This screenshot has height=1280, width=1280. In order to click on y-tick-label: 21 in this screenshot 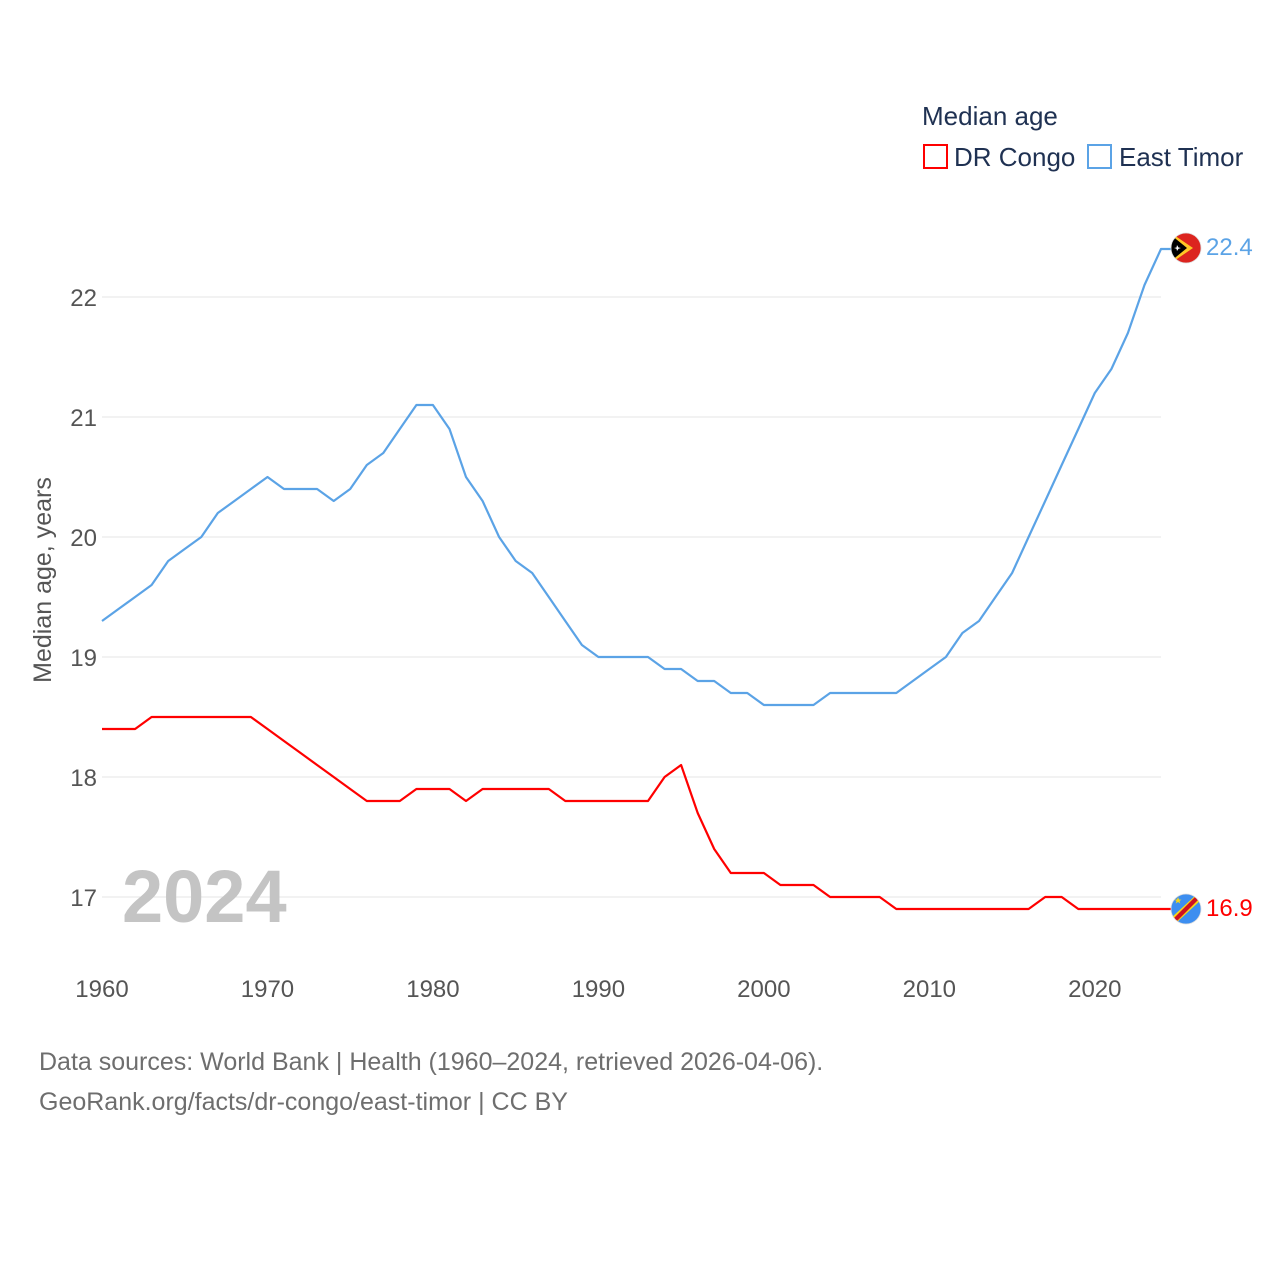, I will do `click(83, 418)`.